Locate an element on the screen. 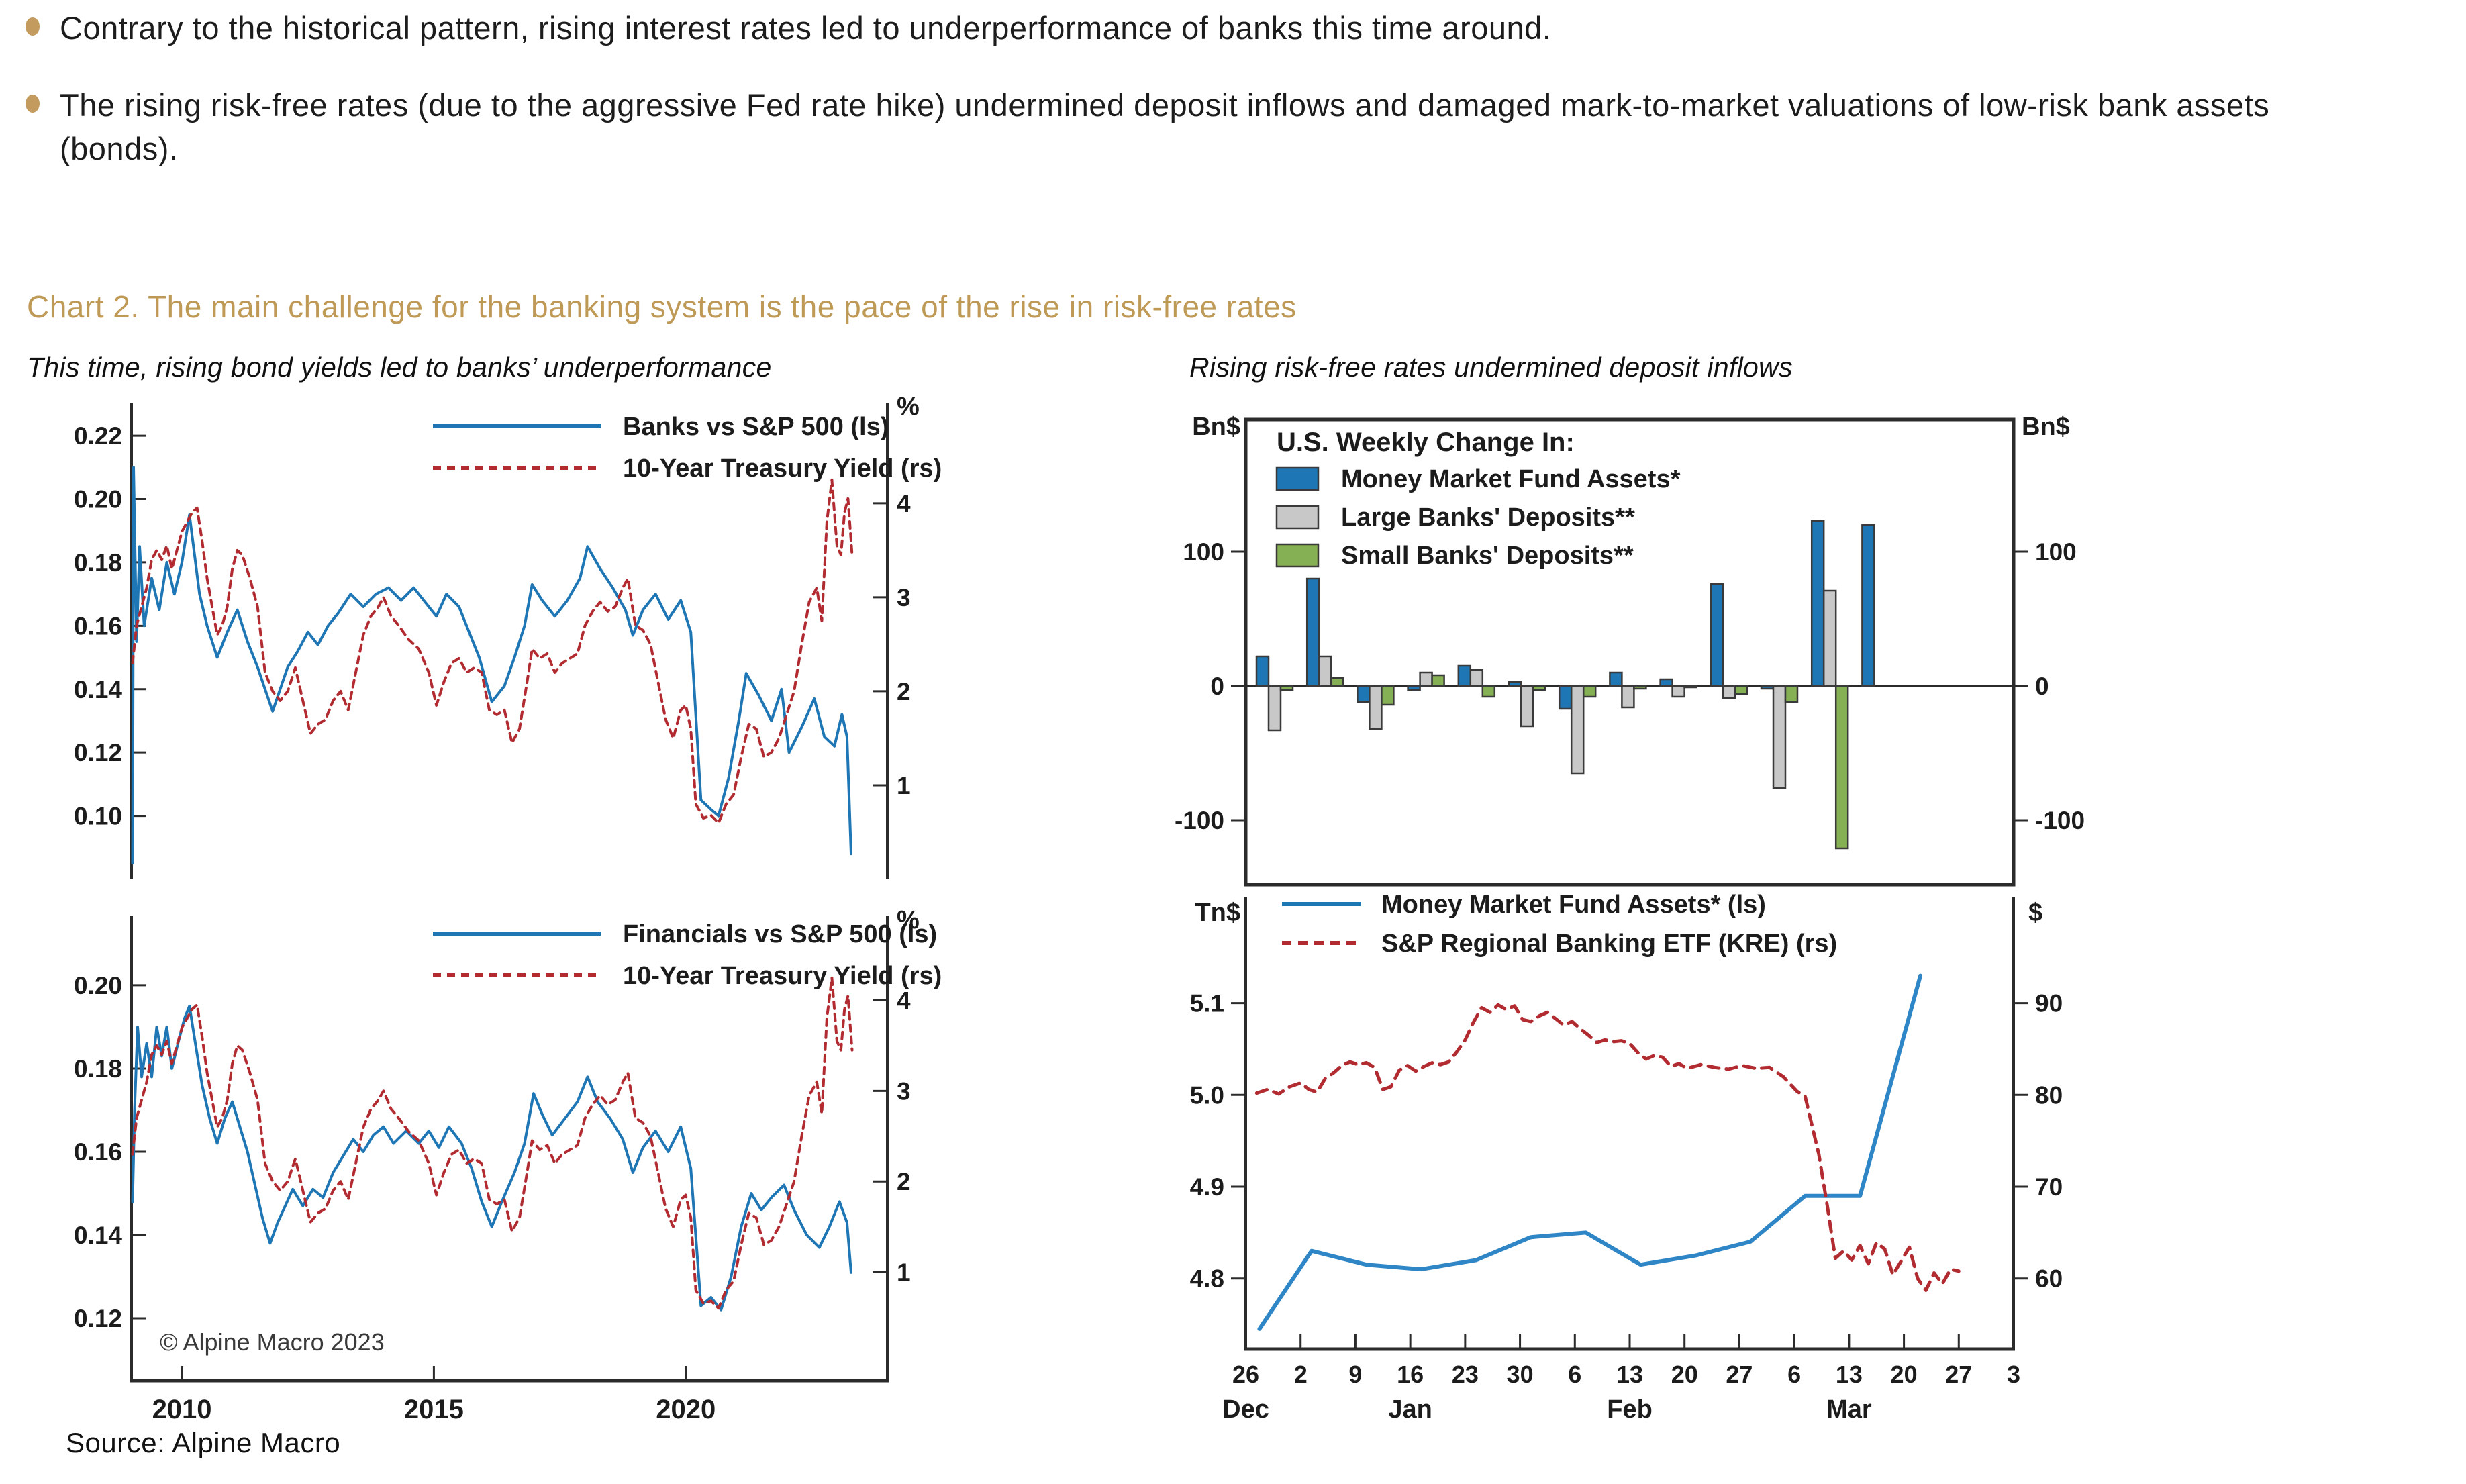  axis-text: © Alpine Macro 2023 is located at coordinates (272, 1342).